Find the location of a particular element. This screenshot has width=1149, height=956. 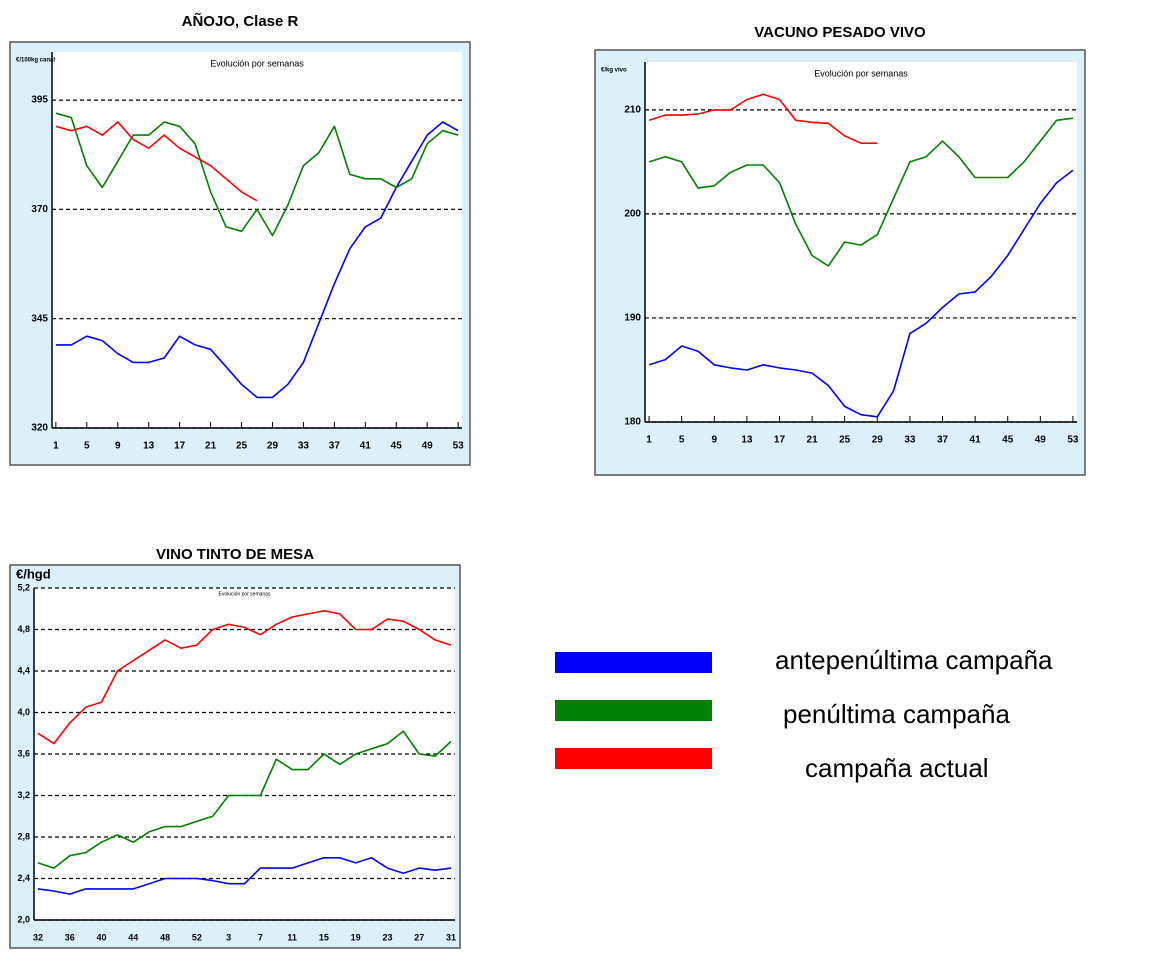

y-tick-label: 4,0 is located at coordinates (23, 712).